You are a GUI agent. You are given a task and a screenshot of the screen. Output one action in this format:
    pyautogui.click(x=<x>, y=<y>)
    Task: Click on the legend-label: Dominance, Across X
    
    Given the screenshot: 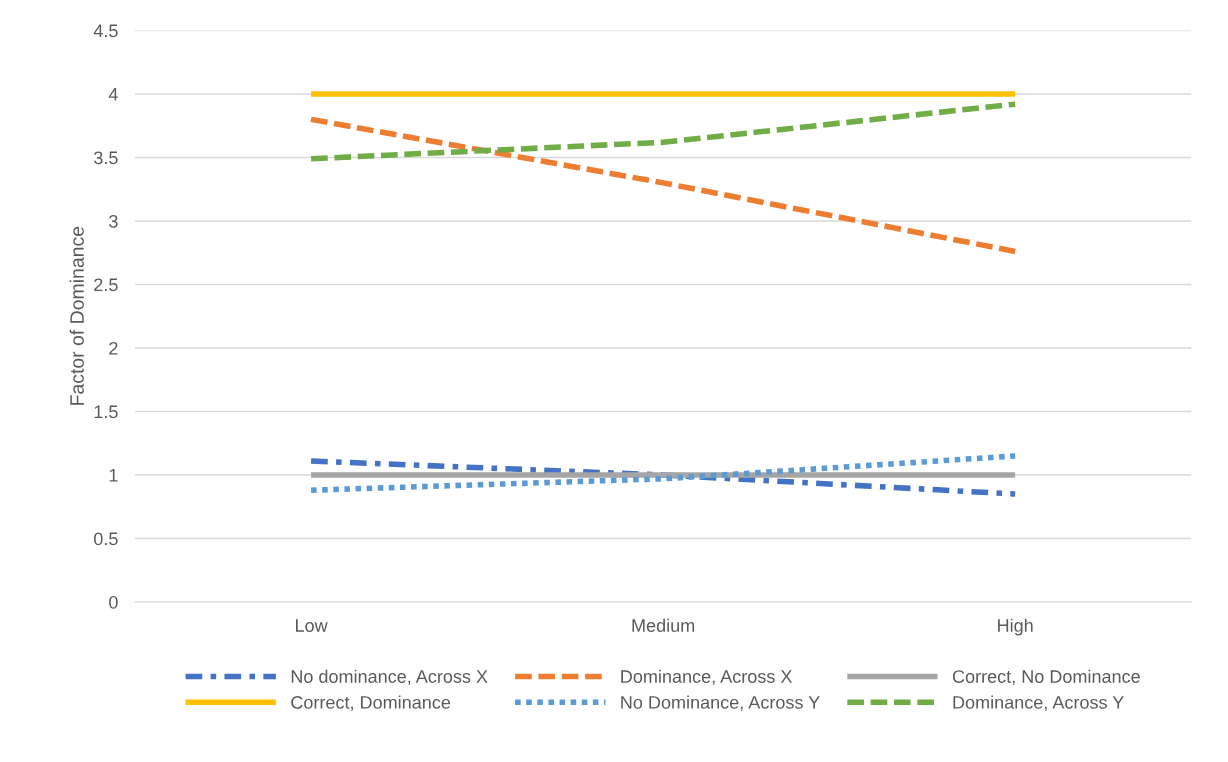 What is the action you would take?
    pyautogui.click(x=707, y=677)
    